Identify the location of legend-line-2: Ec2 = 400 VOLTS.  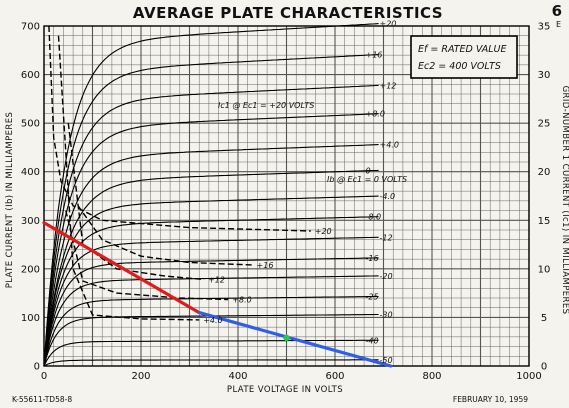
(459, 66).